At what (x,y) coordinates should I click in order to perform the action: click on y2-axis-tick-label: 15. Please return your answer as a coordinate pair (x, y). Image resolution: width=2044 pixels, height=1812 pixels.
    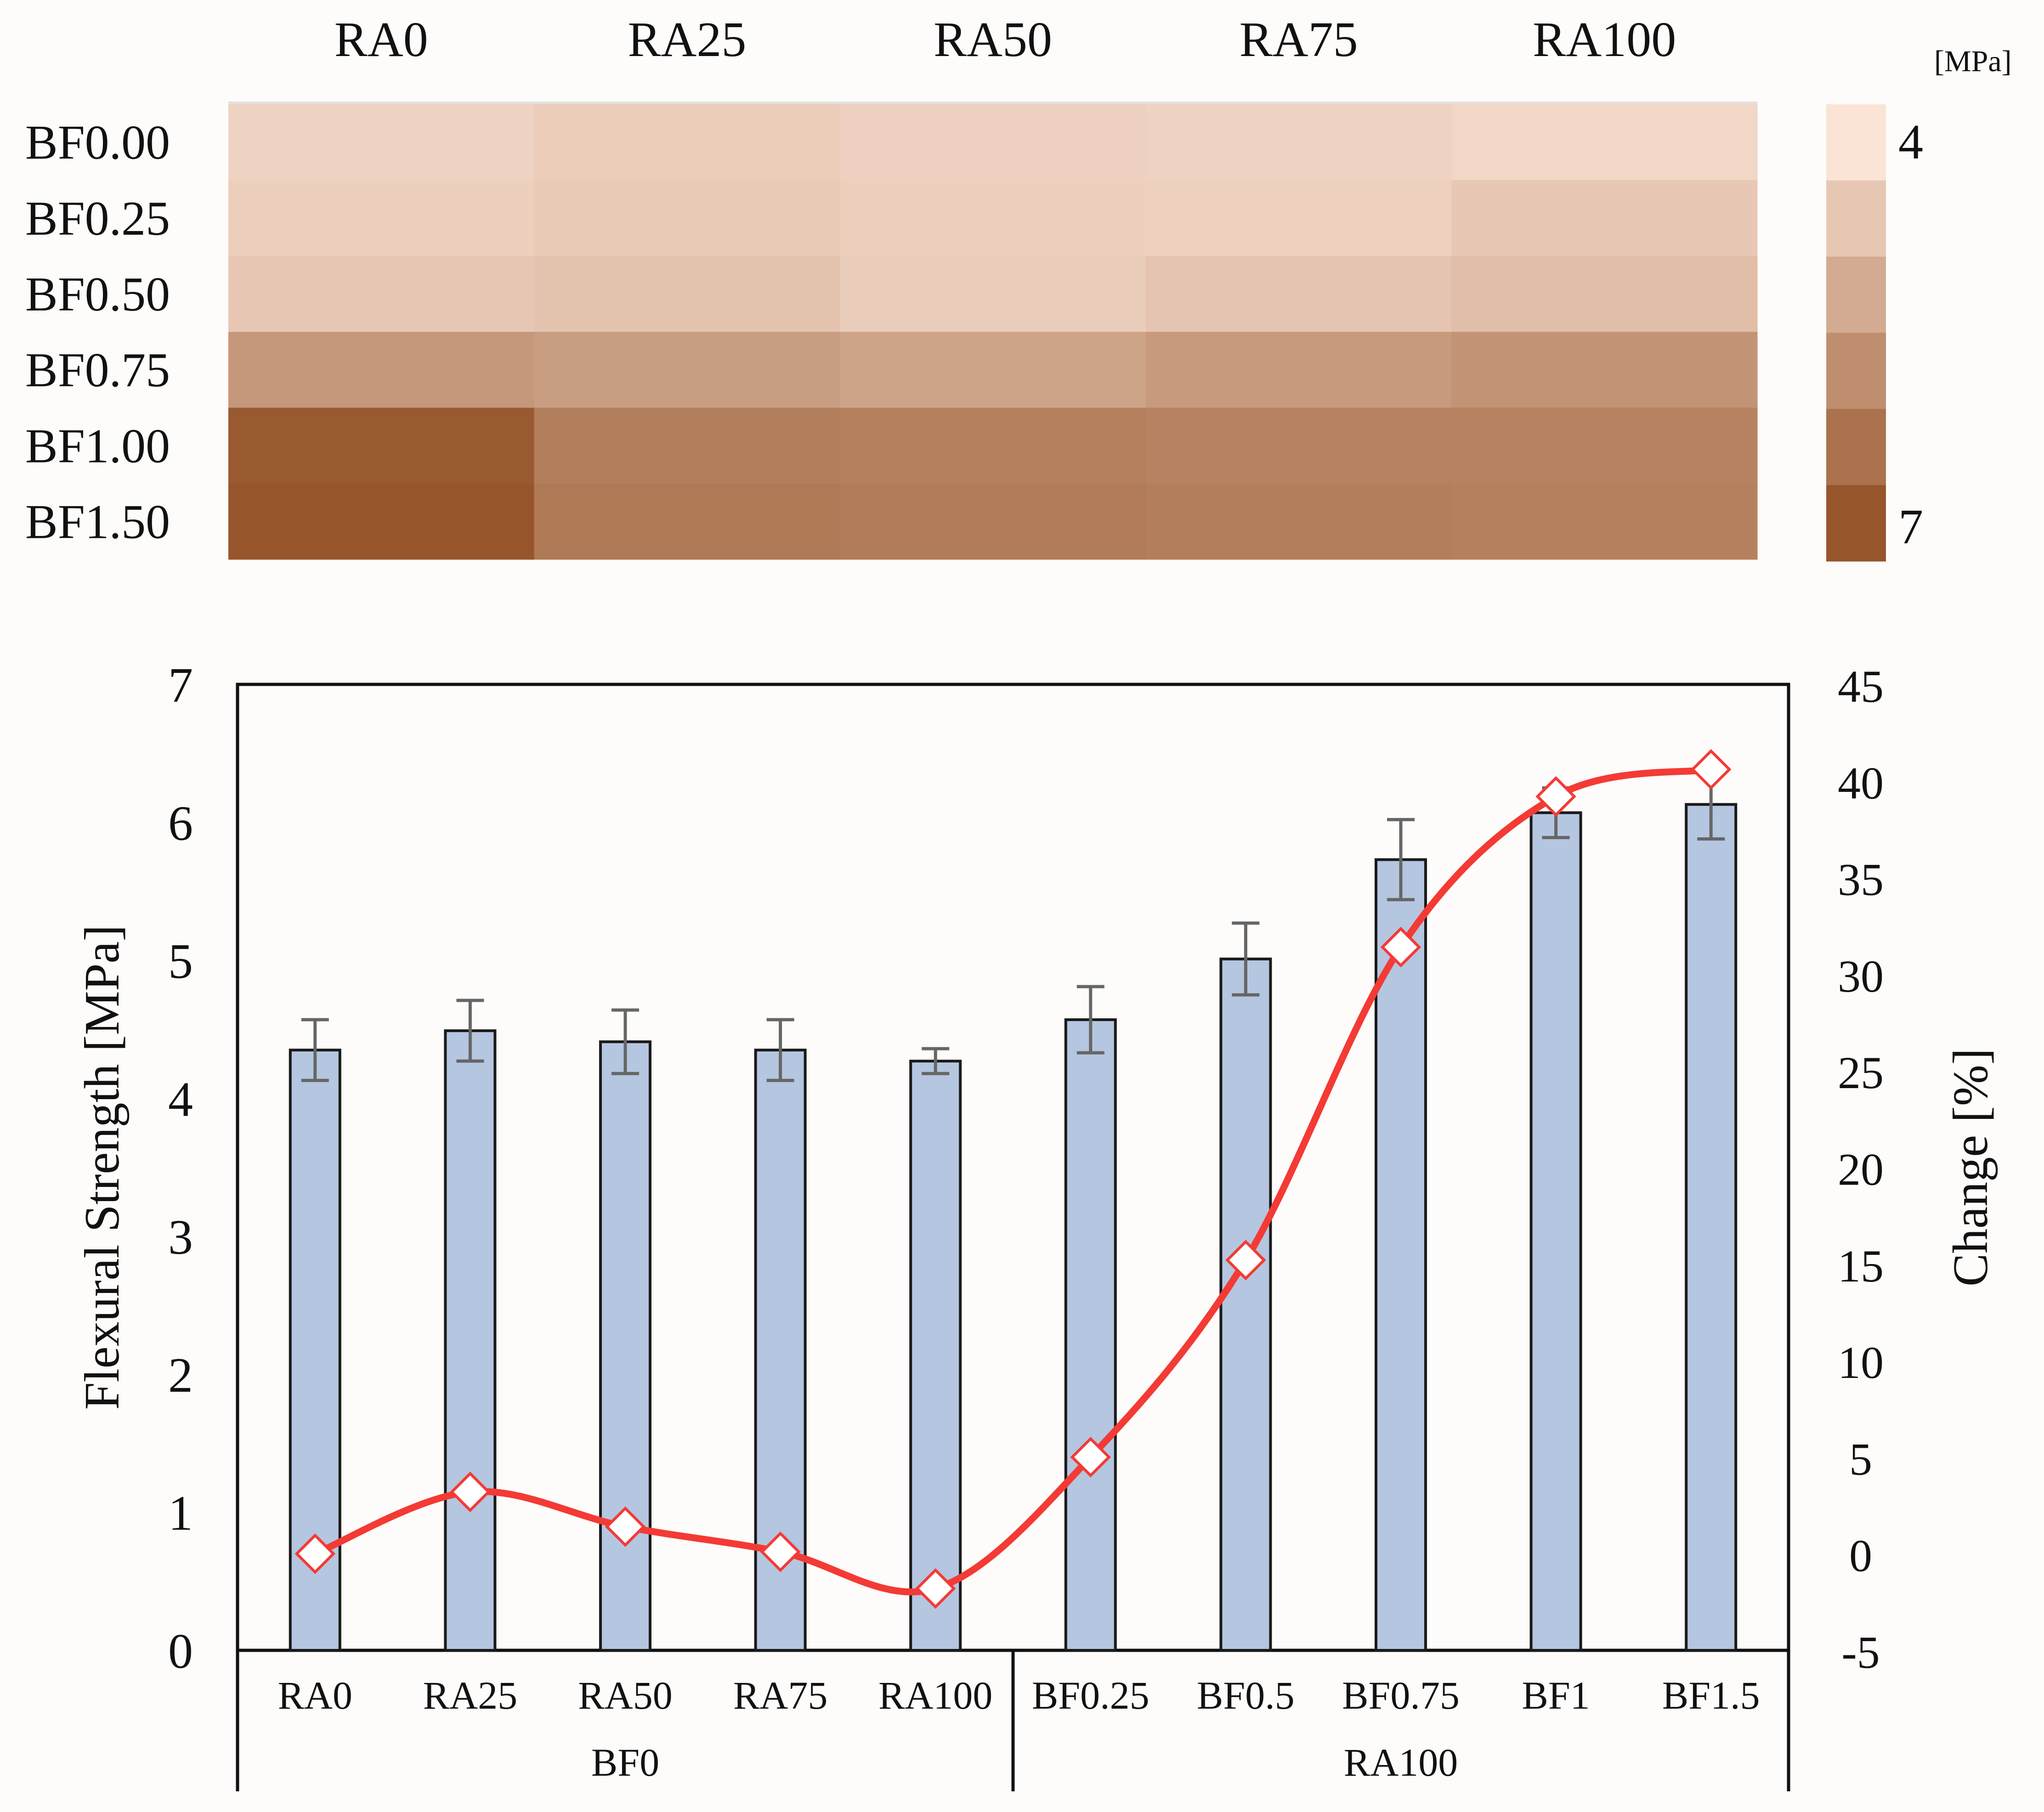
    Looking at the image, I should click on (1861, 1266).